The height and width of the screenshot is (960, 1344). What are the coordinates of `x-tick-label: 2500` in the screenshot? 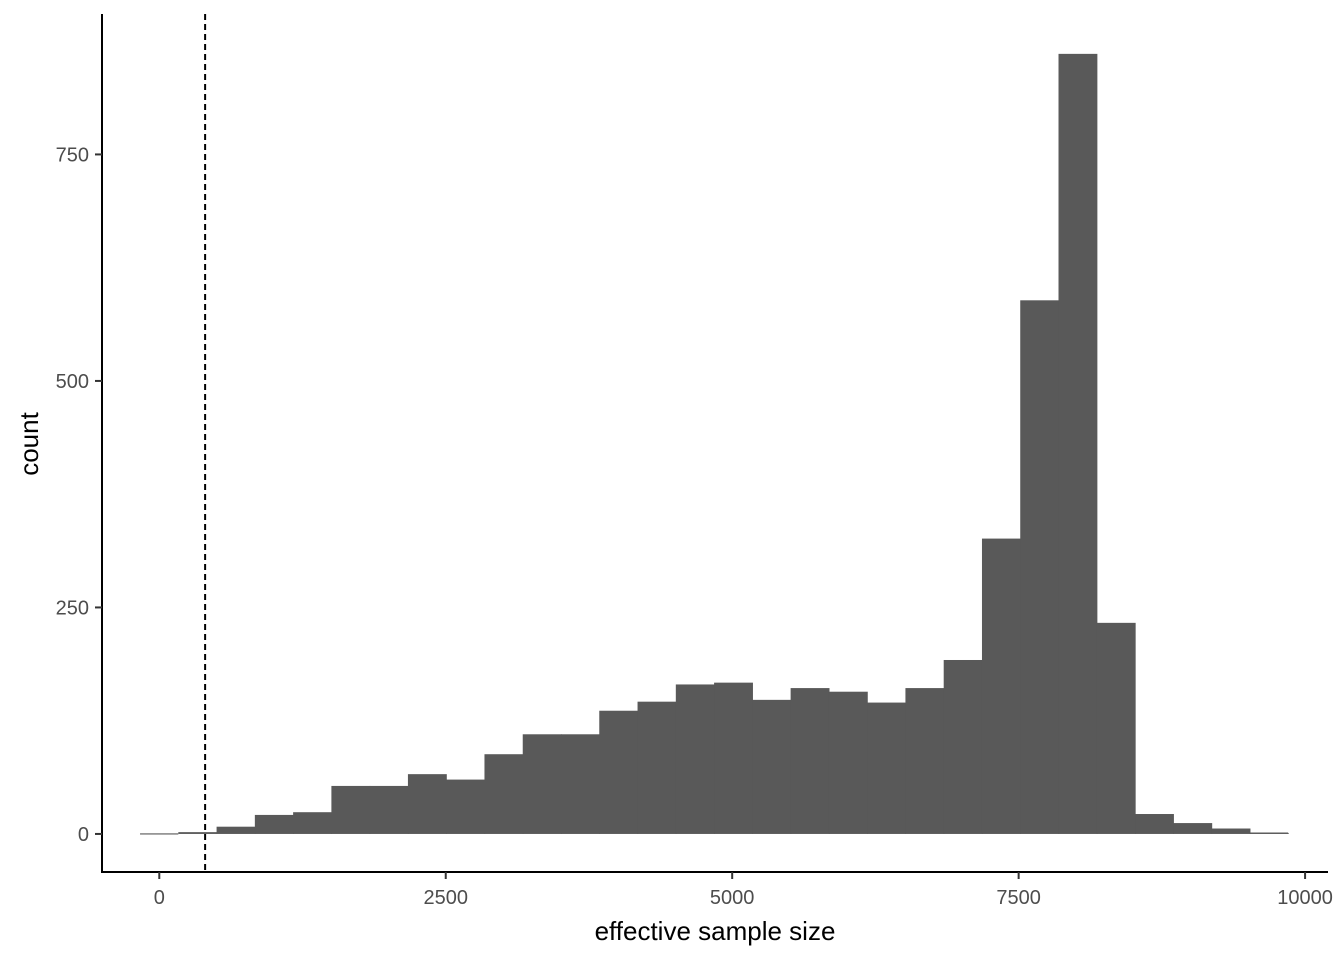 It's located at (445, 898).